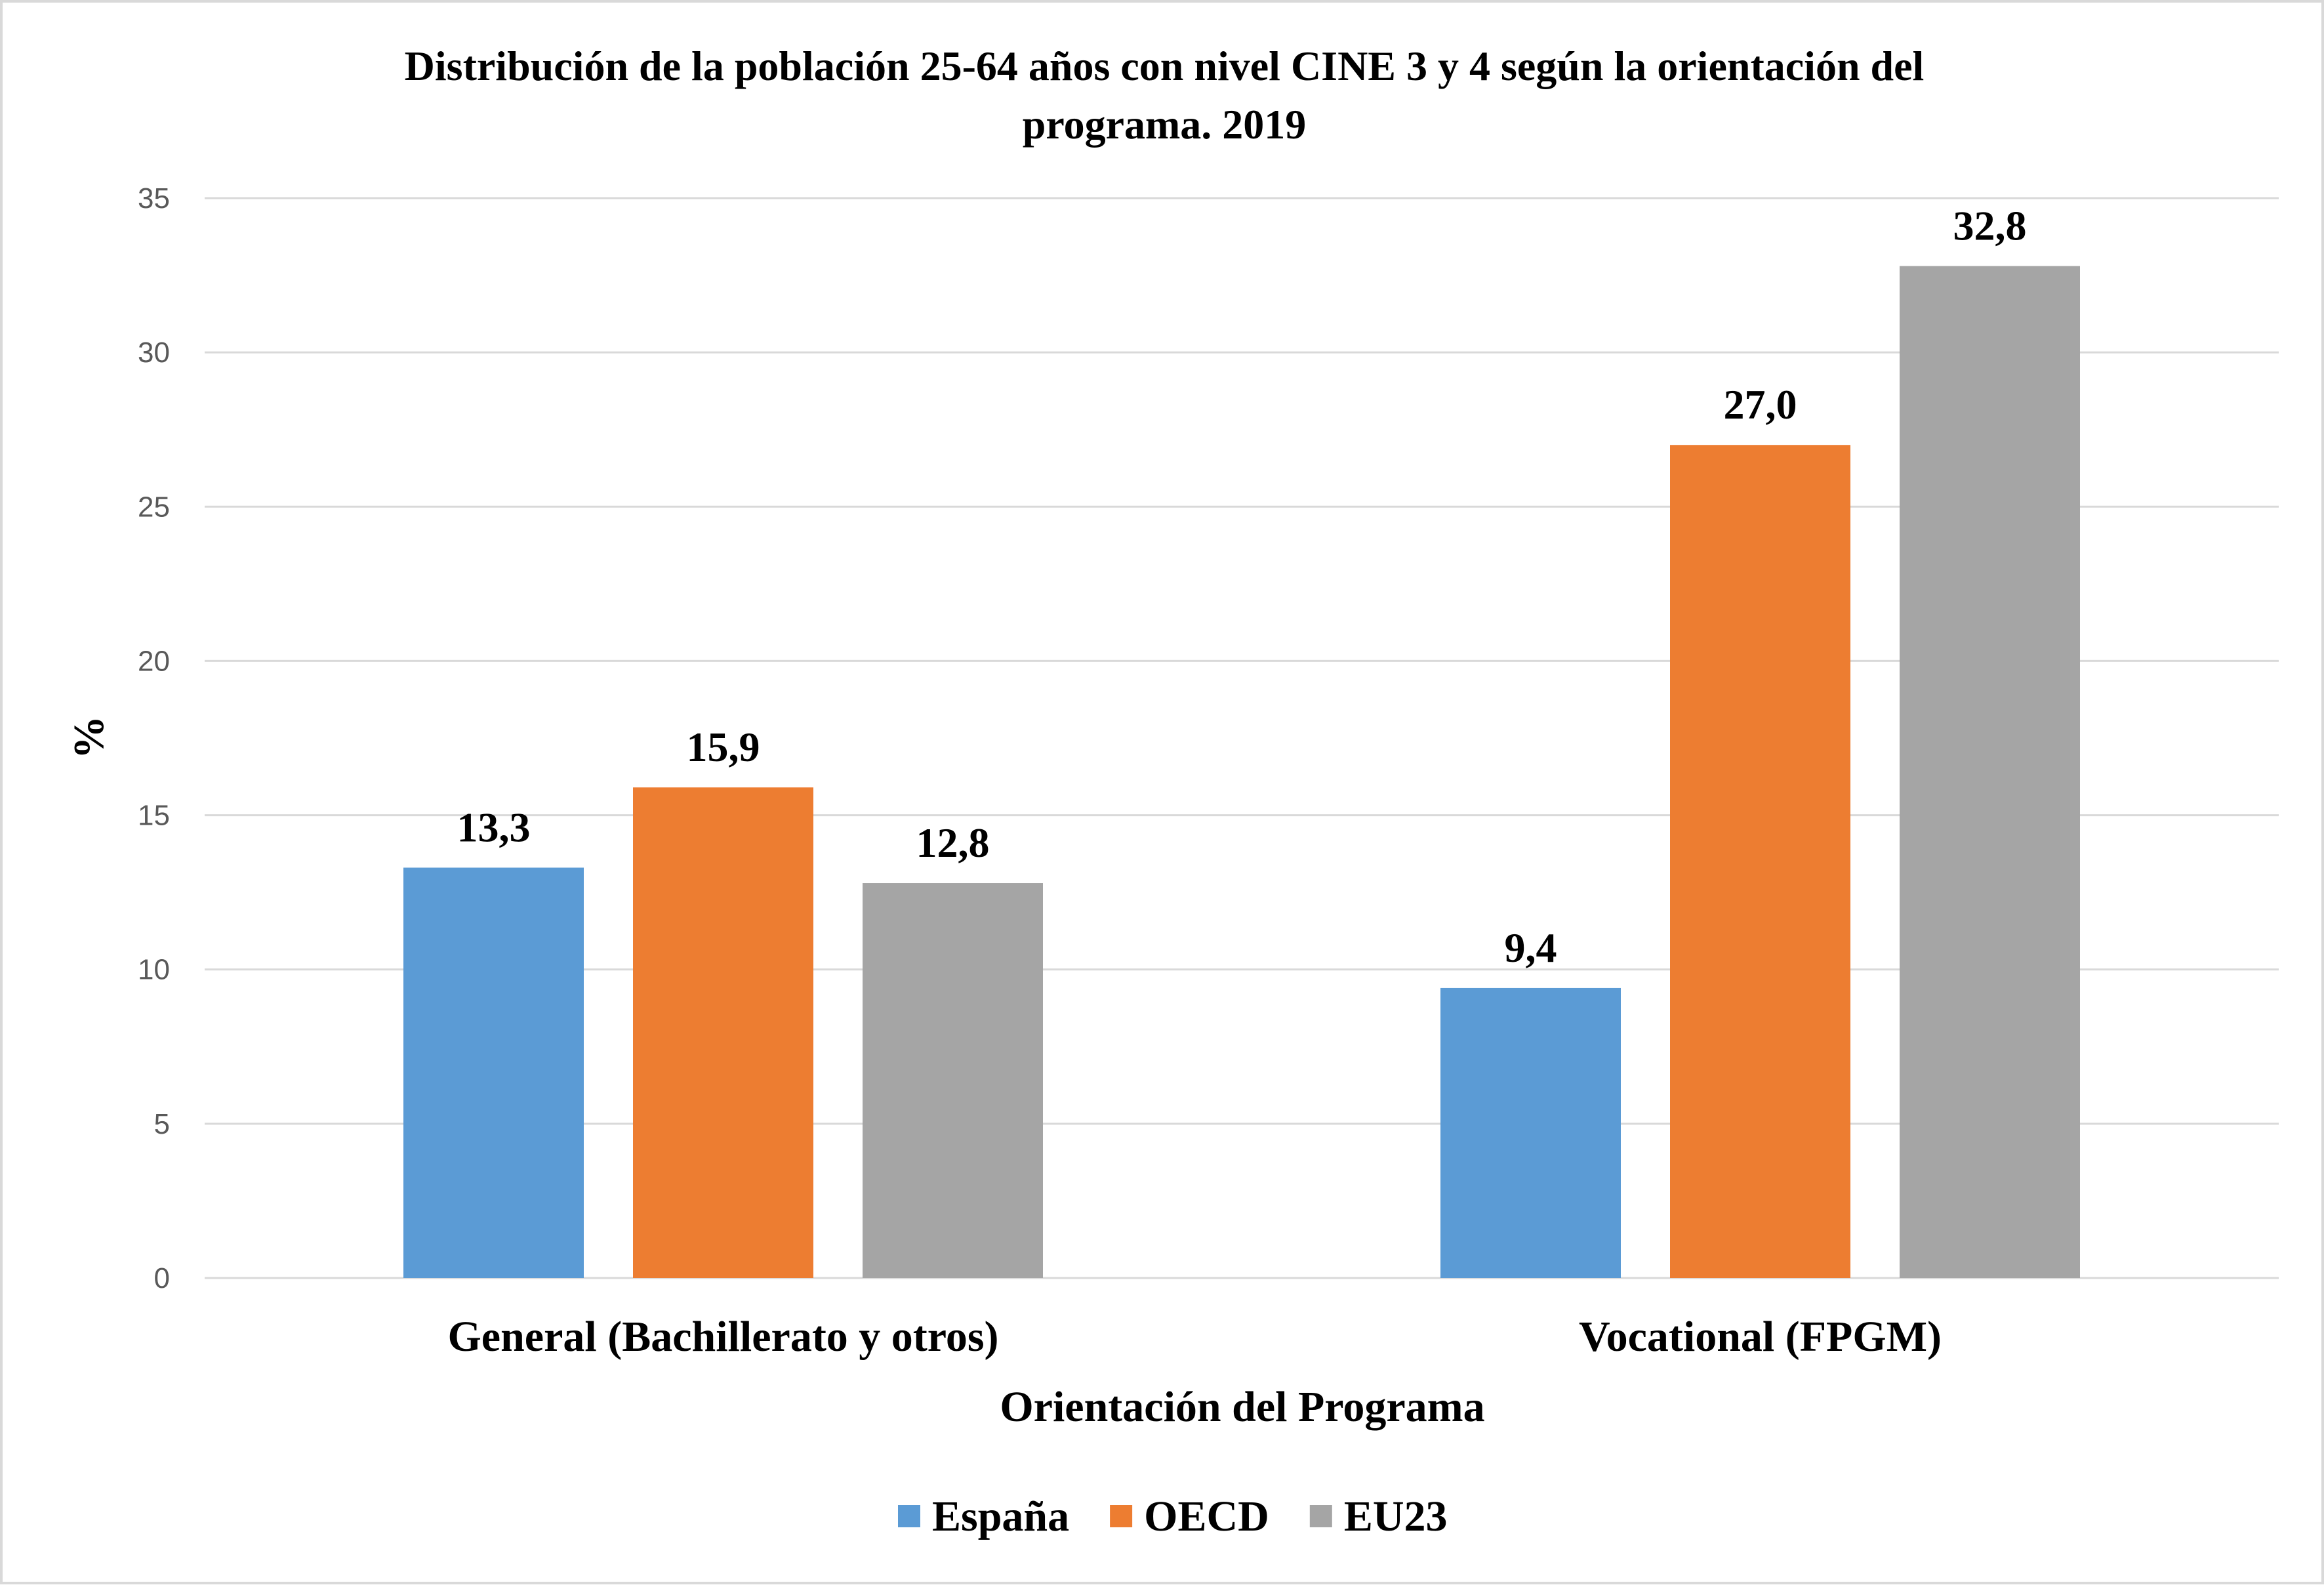 The height and width of the screenshot is (1587, 2324). Describe the element at coordinates (154, 738) in the screenshot. I see `y-axis-ticks: 0 5 10 15 20 25 30 35` at that location.